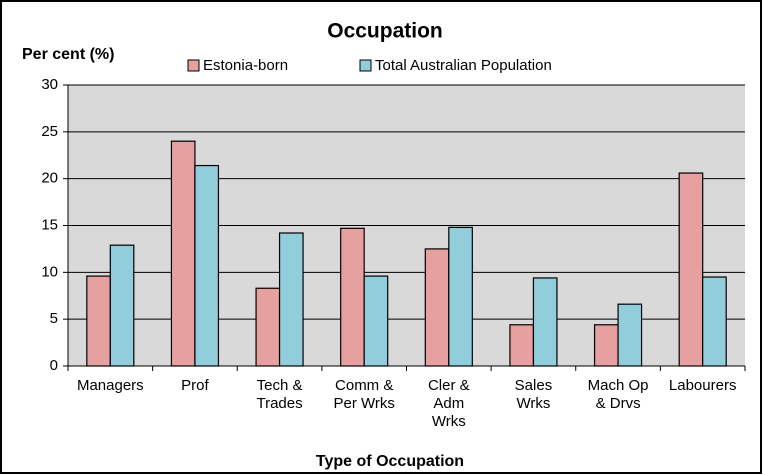  Describe the element at coordinates (618, 394) in the screenshot. I see `x-tick-label: Mach Op & Drvs` at that location.